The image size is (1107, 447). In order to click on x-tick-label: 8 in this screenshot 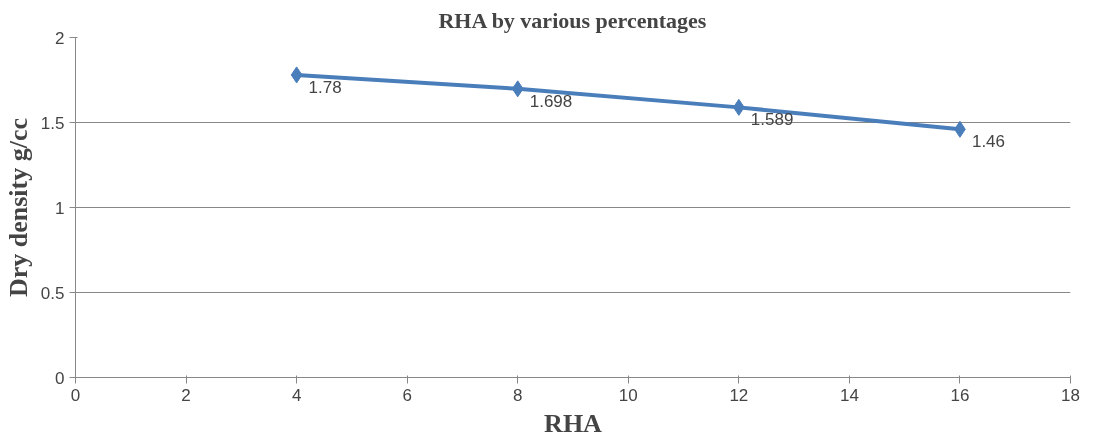, I will do `click(517, 395)`.